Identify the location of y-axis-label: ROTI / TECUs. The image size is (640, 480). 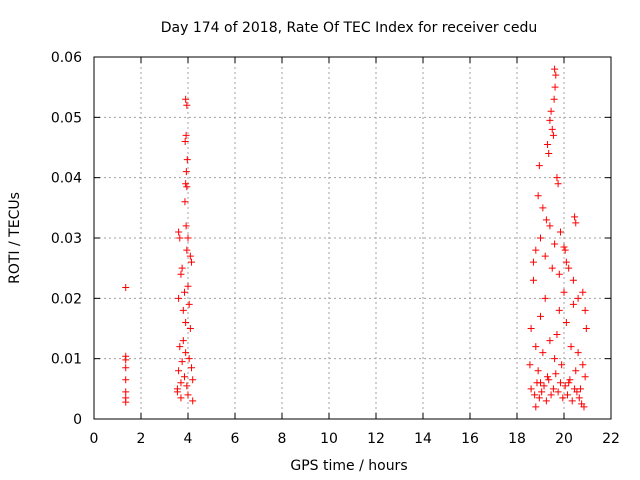
(15, 238).